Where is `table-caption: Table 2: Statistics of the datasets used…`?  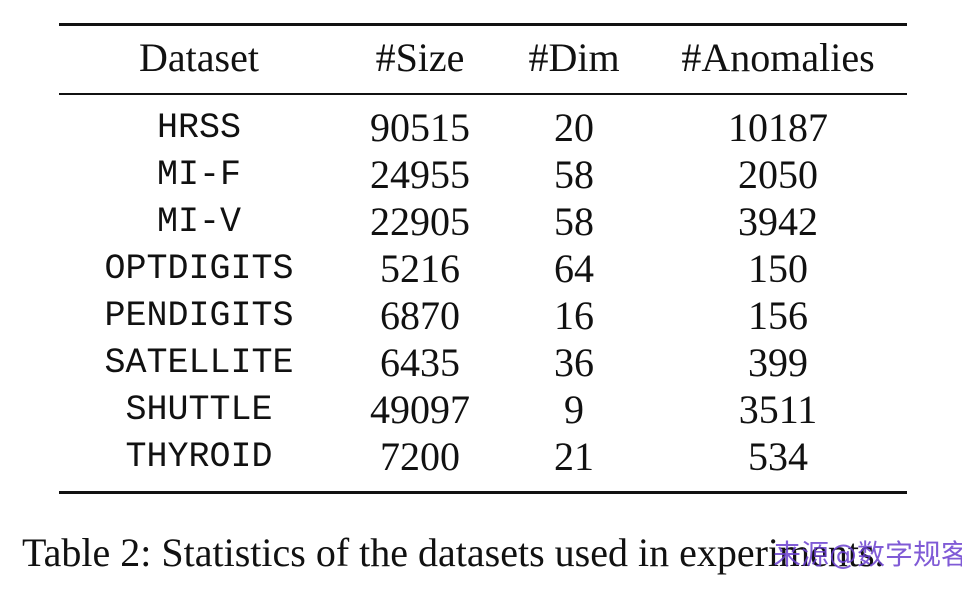
table-caption: Table 2: Statistics of the datasets used… is located at coordinates (453, 552).